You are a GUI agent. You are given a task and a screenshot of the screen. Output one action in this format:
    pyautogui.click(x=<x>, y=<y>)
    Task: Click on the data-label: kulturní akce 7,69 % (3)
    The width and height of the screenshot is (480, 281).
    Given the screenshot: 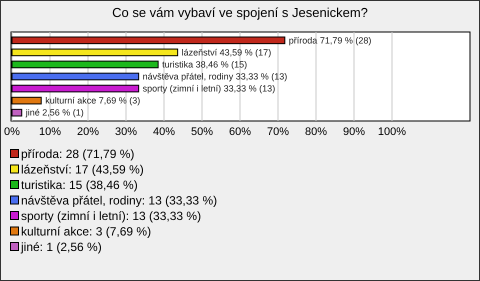 What is the action you would take?
    pyautogui.click(x=92, y=101)
    